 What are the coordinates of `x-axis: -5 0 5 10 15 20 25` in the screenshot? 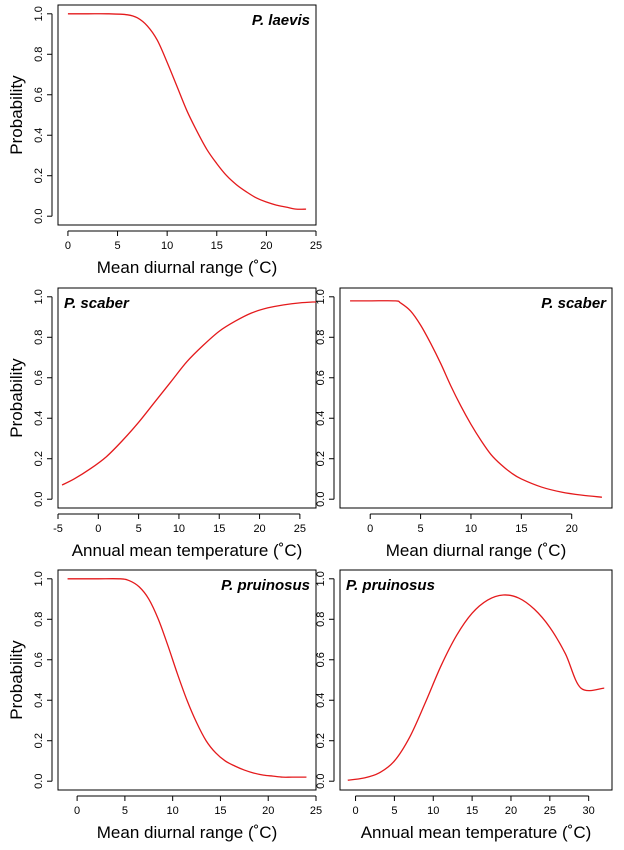 It's located at (179, 524).